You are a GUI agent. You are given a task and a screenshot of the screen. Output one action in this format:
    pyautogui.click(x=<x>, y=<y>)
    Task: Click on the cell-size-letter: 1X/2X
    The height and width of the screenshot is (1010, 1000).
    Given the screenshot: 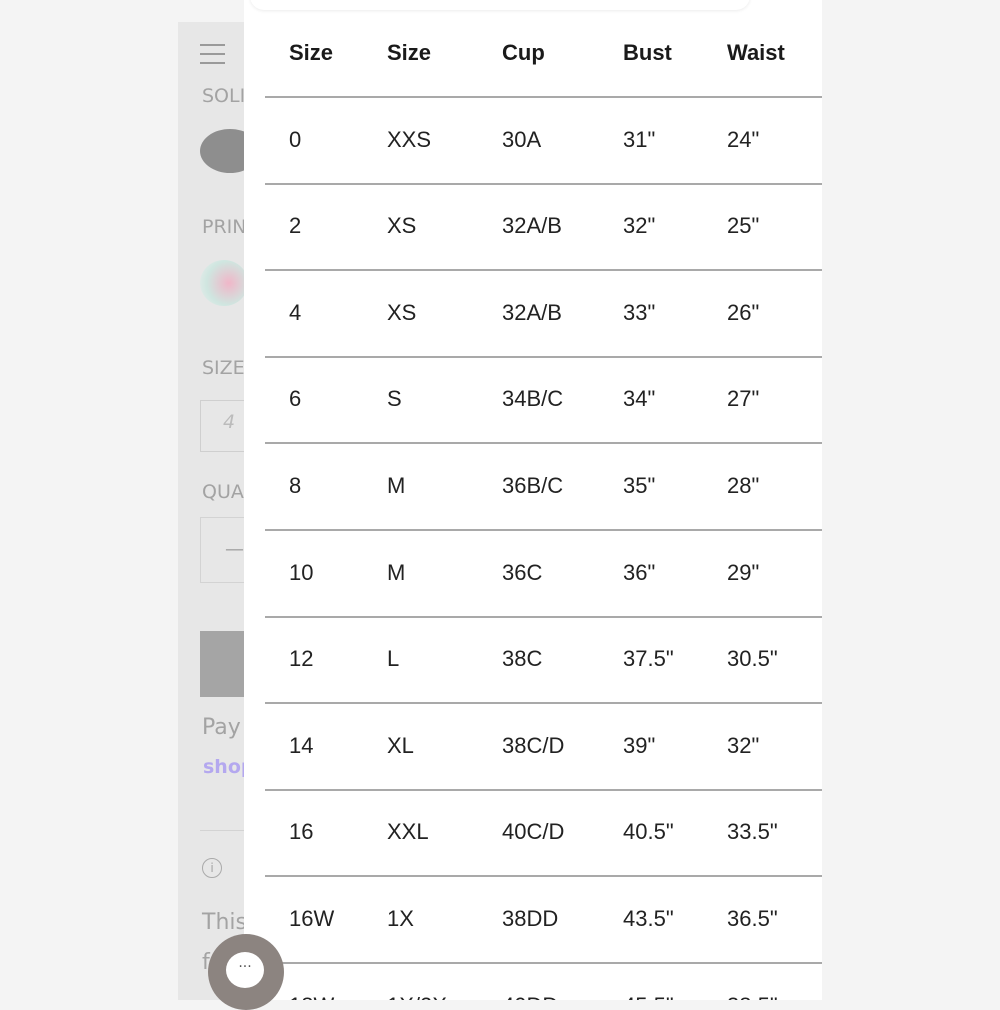 What is the action you would take?
    pyautogui.click(x=417, y=996)
    